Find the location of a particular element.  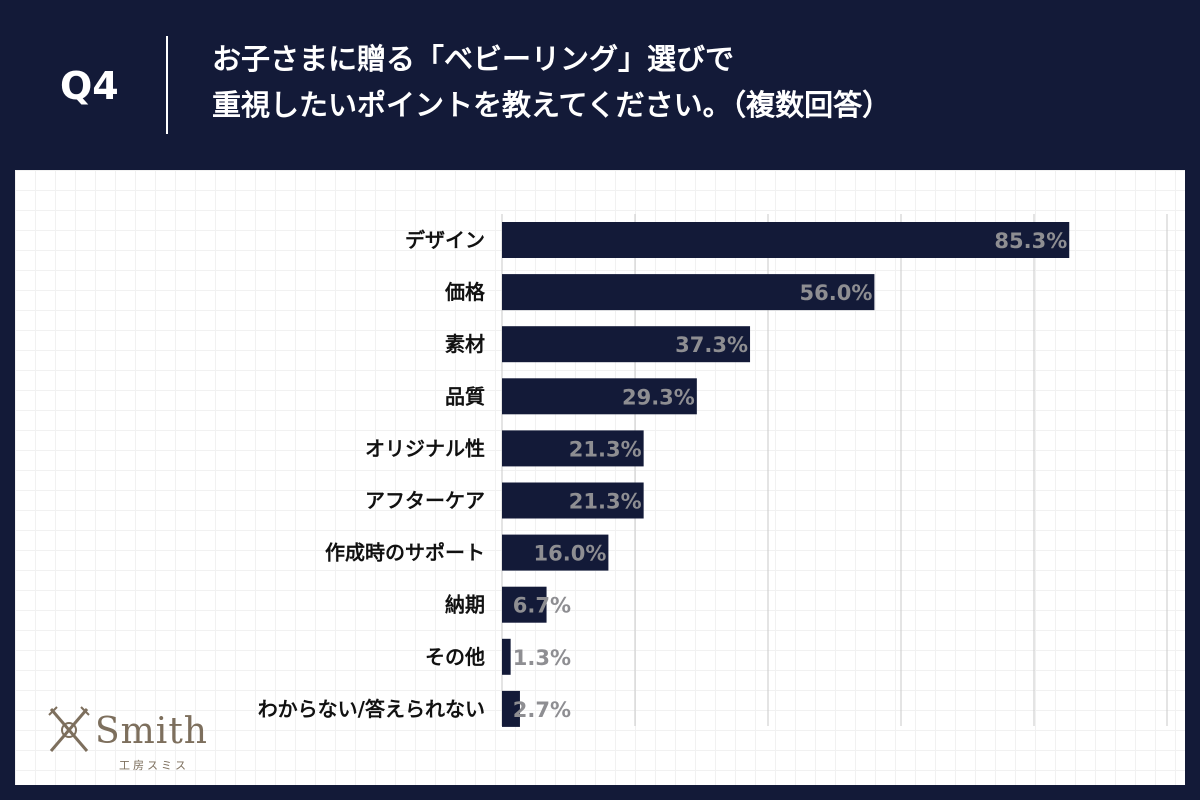

brand-logo: Smith 工房スミス is located at coordinates (147, 740).